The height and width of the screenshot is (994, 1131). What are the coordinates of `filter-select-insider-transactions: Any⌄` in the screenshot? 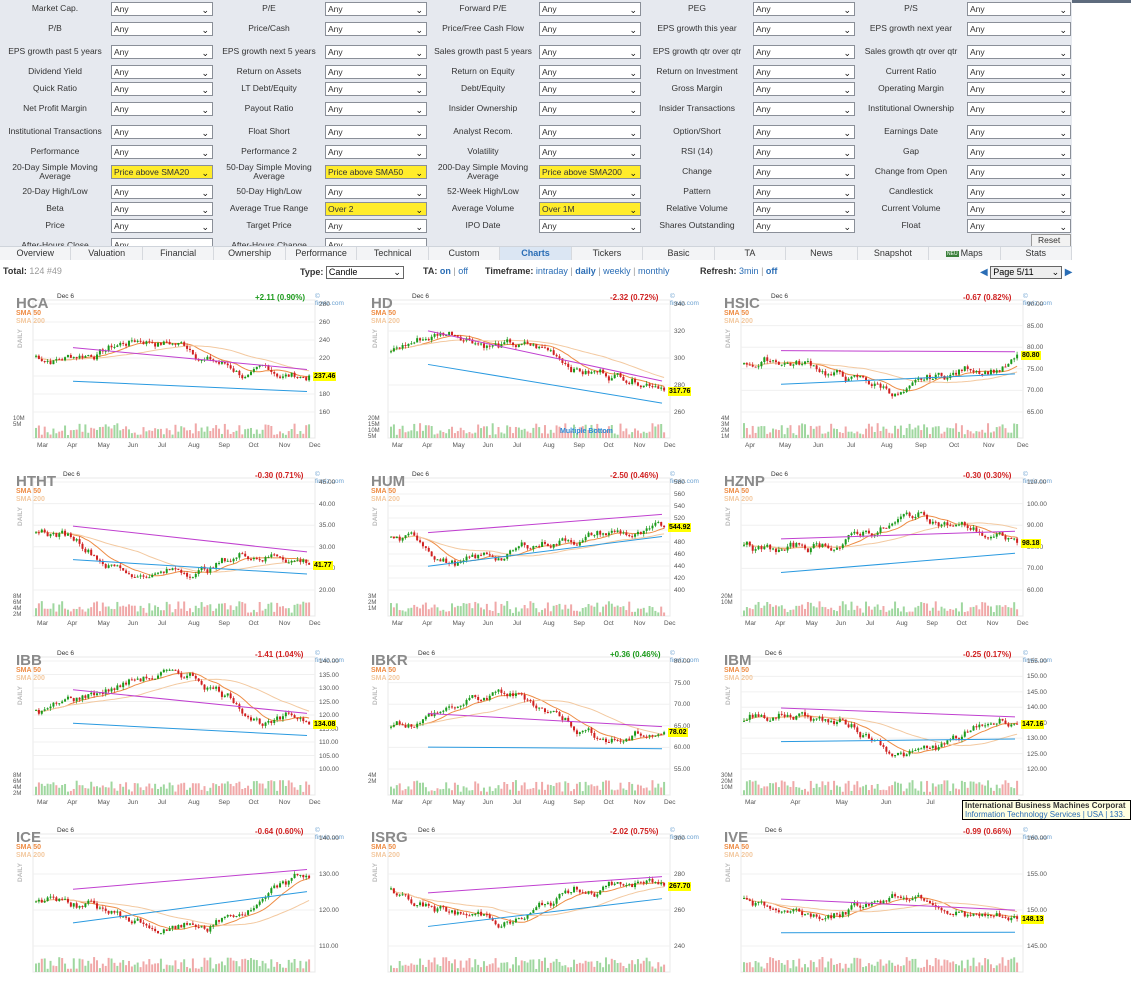 It's located at (804, 109).